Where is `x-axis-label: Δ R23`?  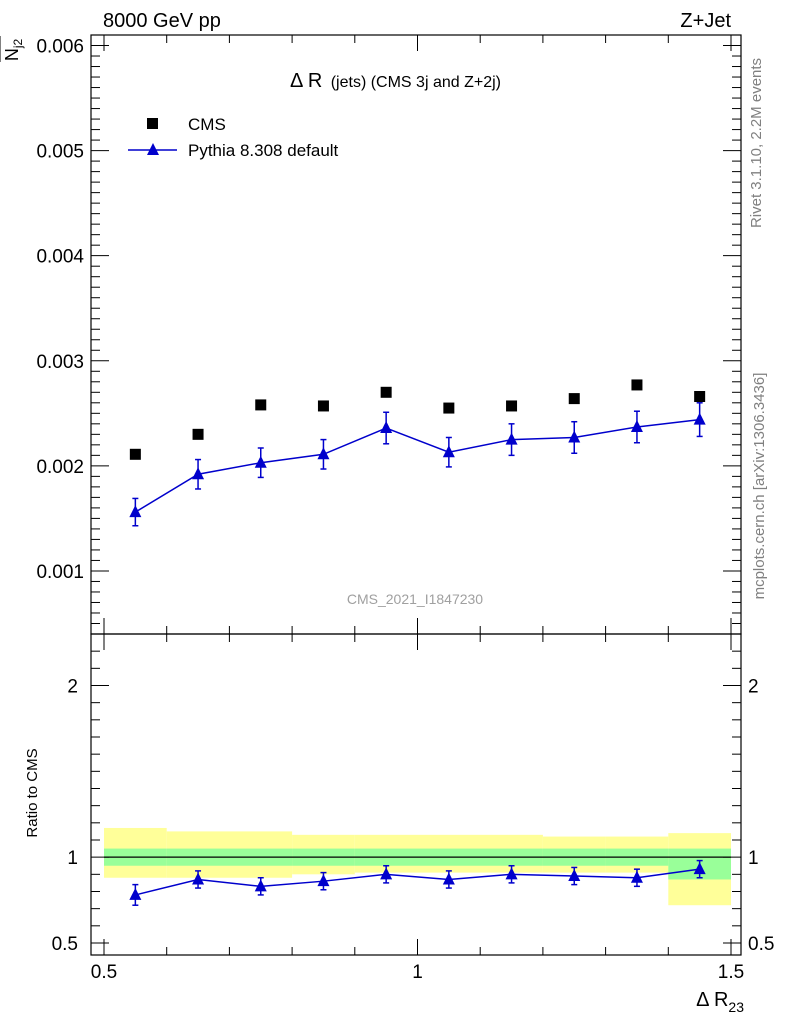
x-axis-label: Δ R23 is located at coordinates (720, 1002).